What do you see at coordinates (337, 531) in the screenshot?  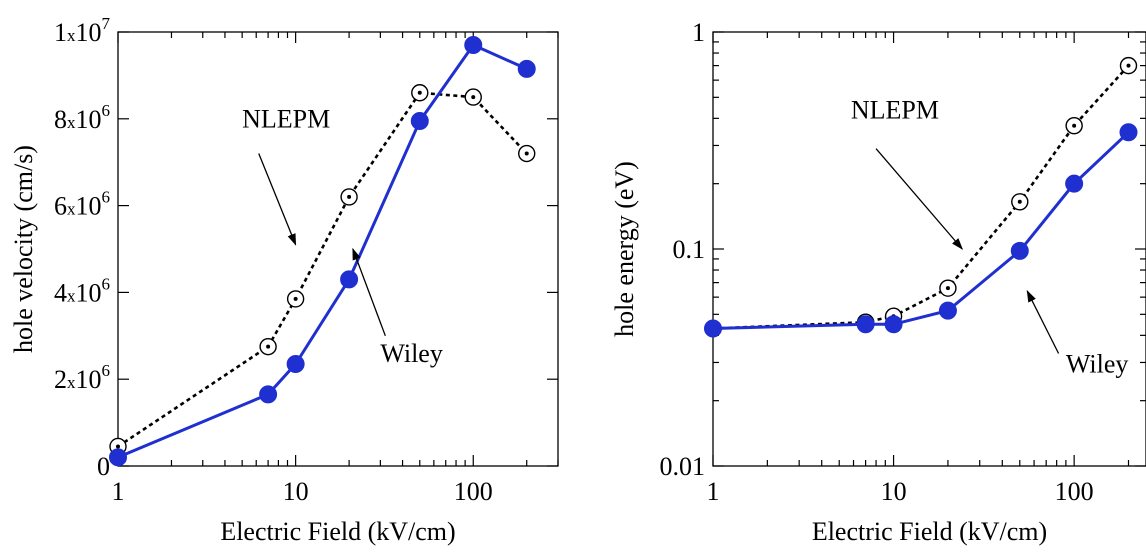 I see `chart0-x-axis-label: Electric Field (kV/cm)` at bounding box center [337, 531].